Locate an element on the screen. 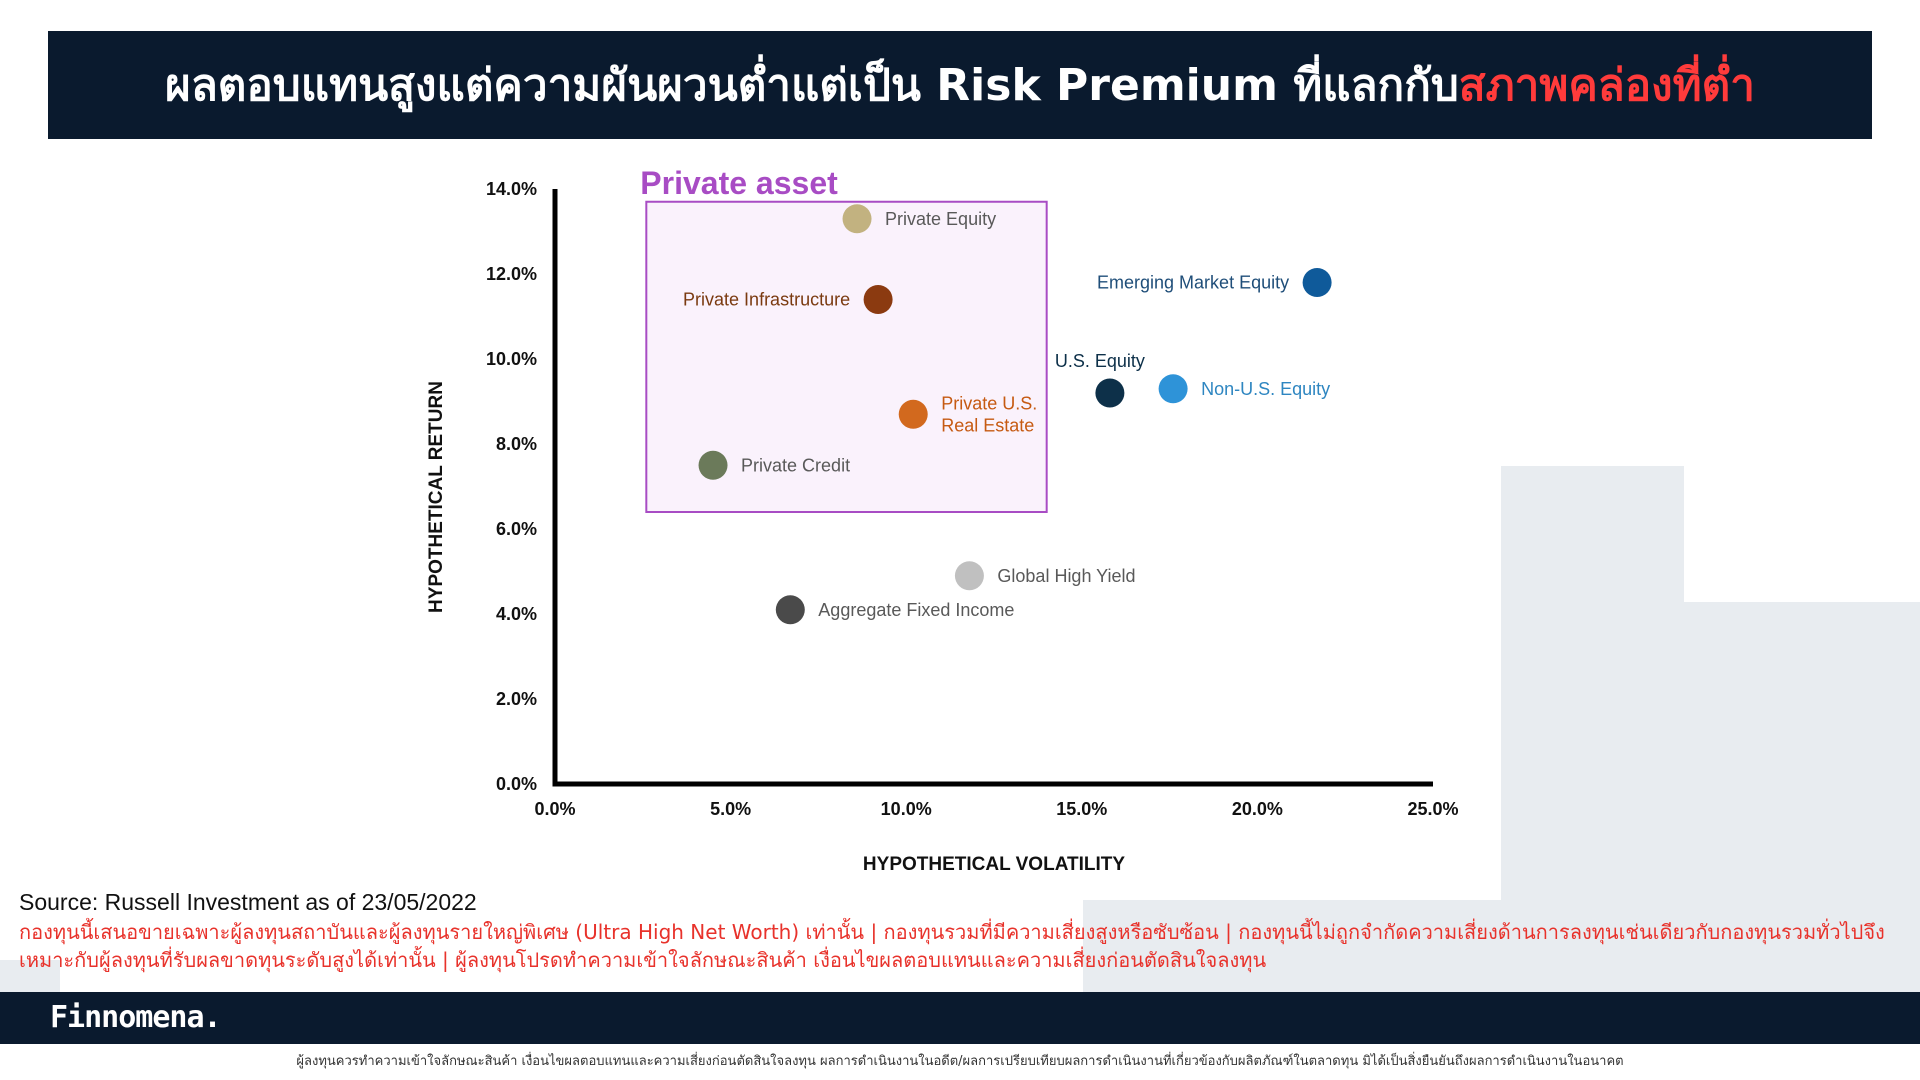  y-tick-label: 6.0% is located at coordinates (516, 529).